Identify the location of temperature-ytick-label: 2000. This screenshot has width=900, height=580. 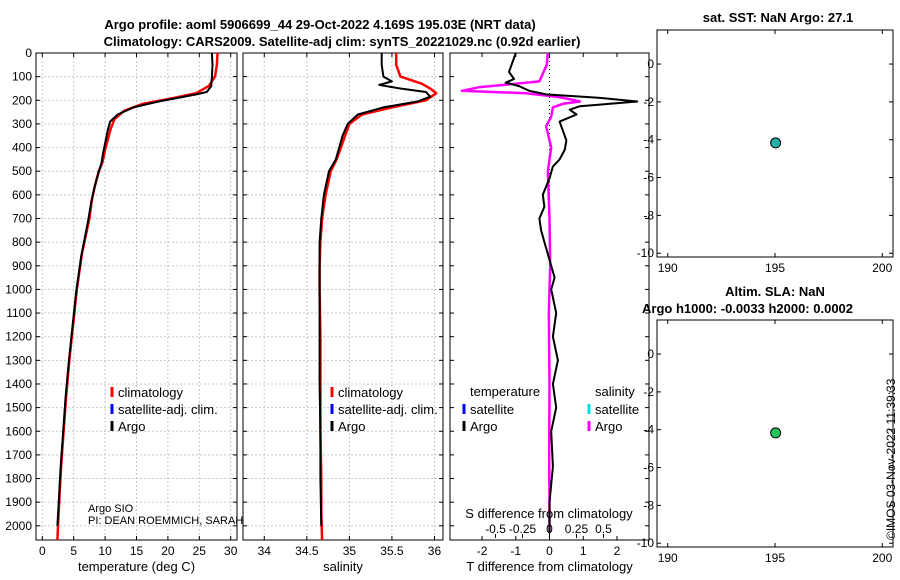
(18, 526).